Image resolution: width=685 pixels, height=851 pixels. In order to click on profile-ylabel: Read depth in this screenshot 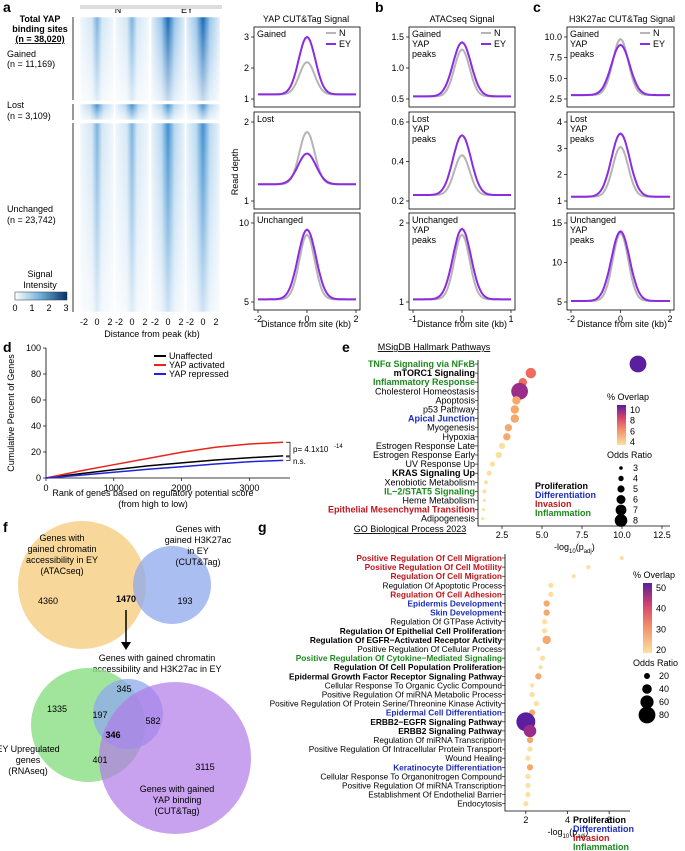, I will do `click(235, 172)`.